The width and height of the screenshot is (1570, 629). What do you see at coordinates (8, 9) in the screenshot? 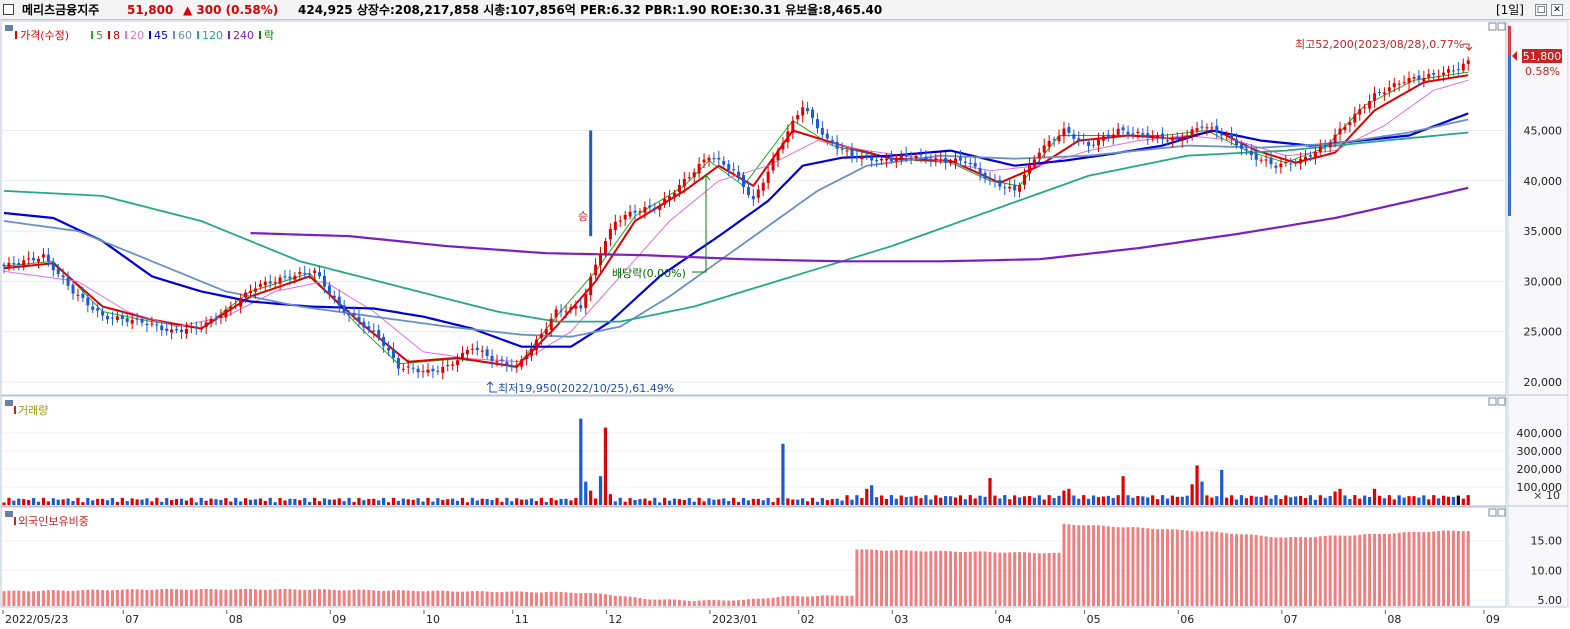
I see `select-checkbox` at bounding box center [8, 9].